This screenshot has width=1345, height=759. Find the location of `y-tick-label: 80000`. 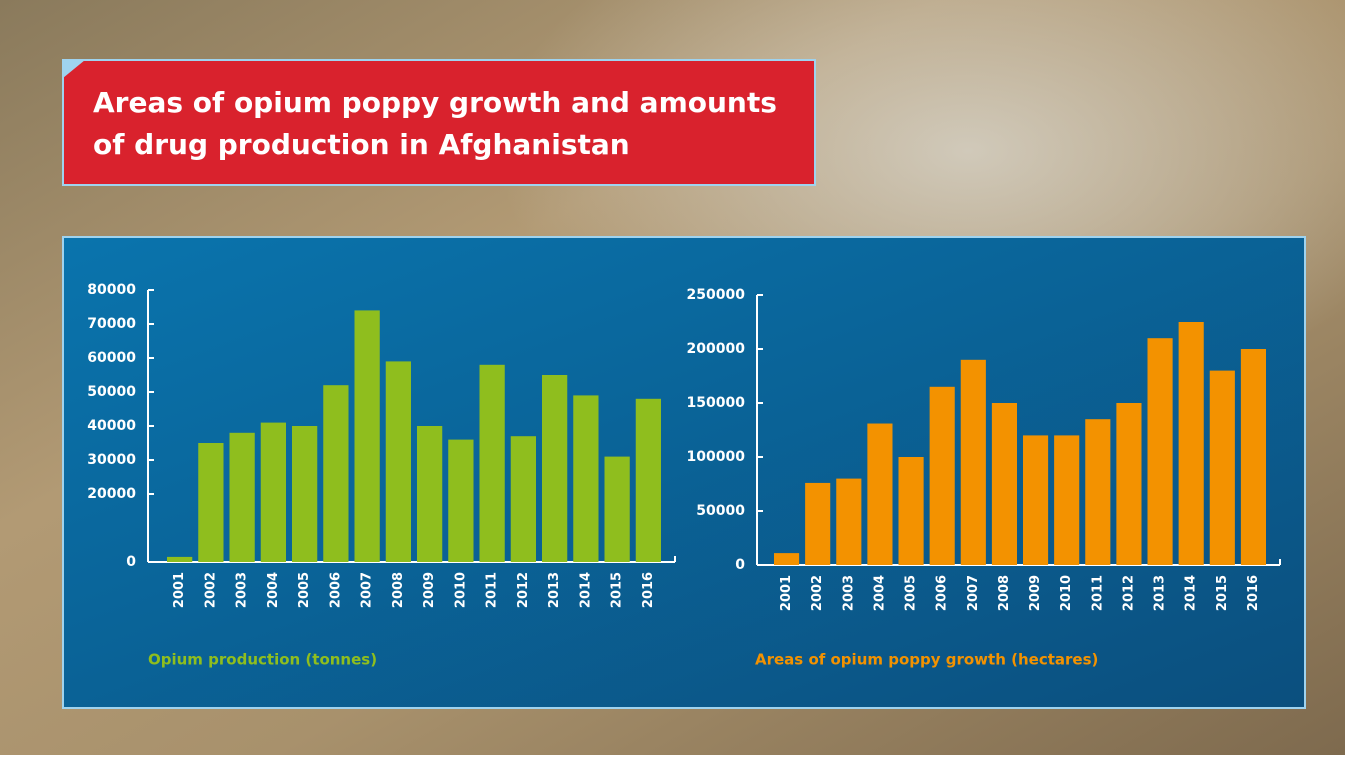

y-tick-label: 80000 is located at coordinates (111, 290).